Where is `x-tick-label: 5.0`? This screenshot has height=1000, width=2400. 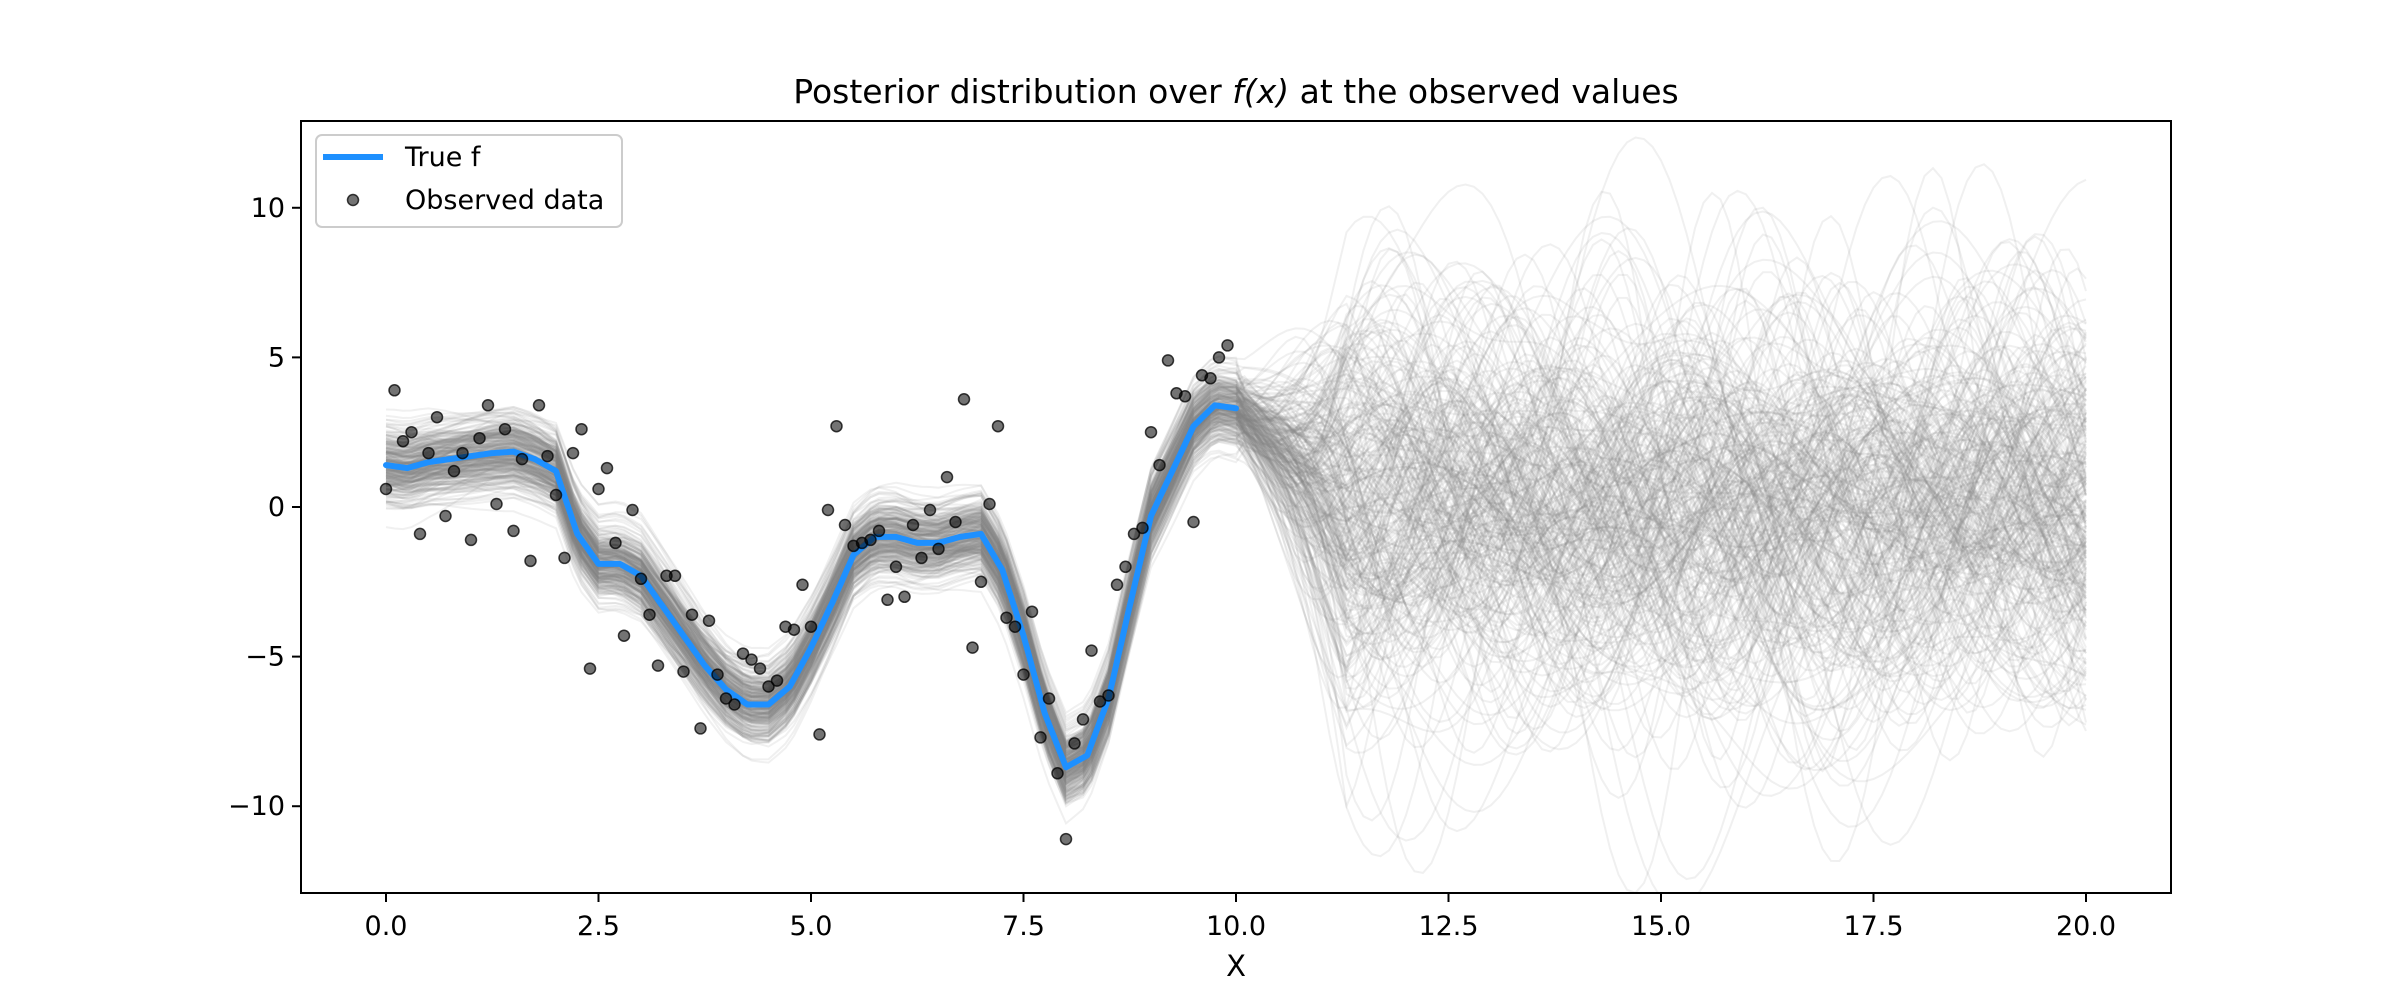
x-tick-label: 5.0 is located at coordinates (811, 926).